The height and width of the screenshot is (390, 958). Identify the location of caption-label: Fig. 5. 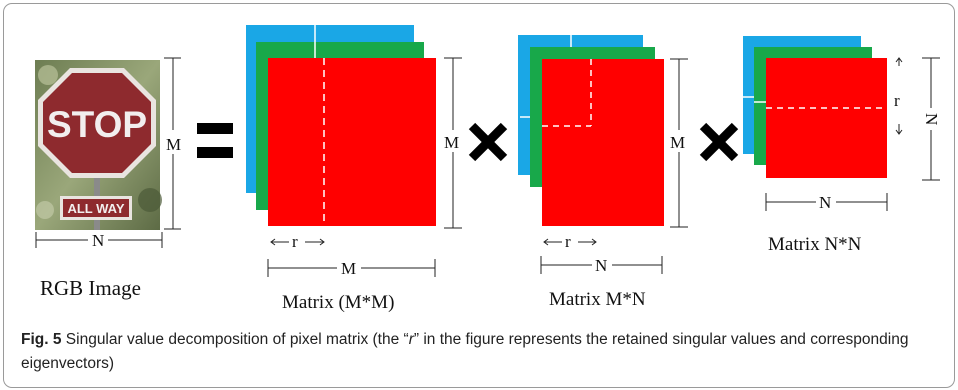
(41, 339).